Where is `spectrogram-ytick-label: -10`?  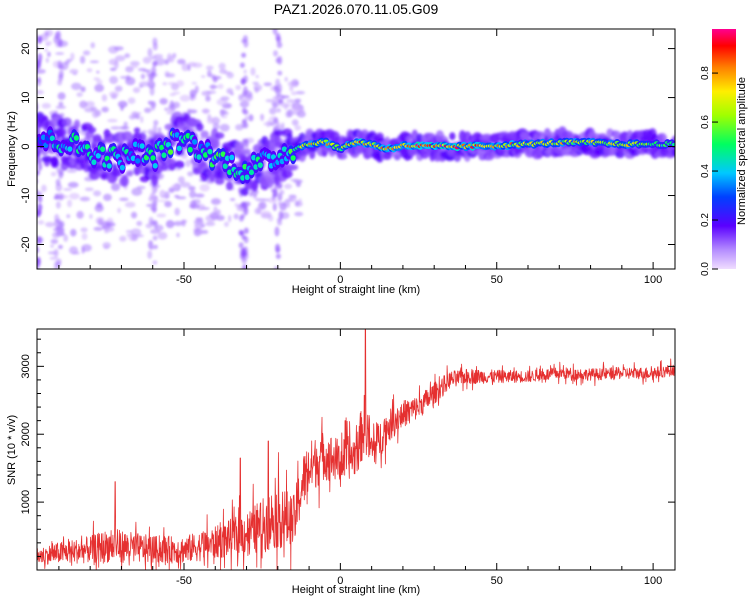 spectrogram-ytick-label: -10 is located at coordinates (26, 196).